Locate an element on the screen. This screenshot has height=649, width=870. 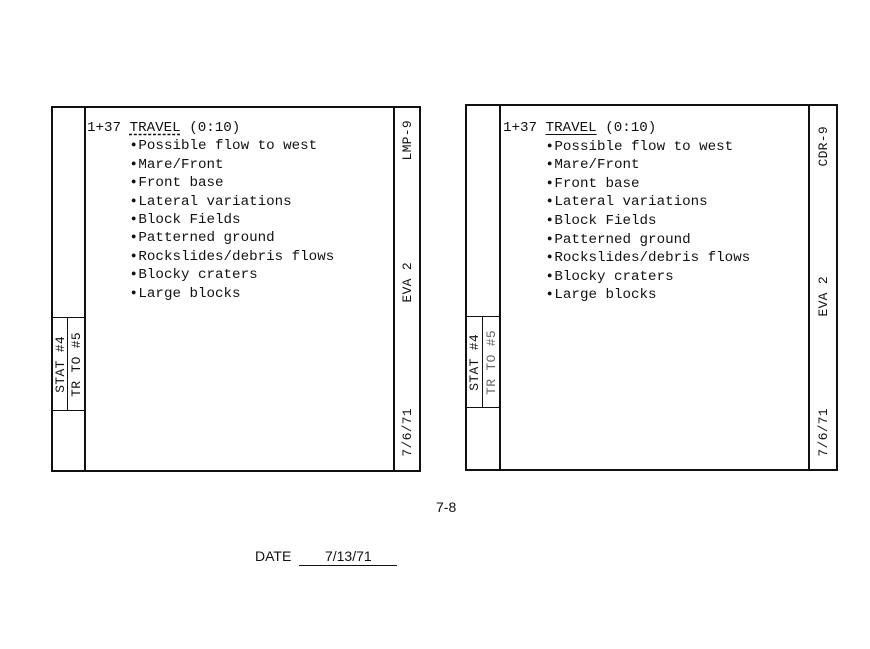
crew-label-cell: LMP-9 is located at coordinates (407, 140).